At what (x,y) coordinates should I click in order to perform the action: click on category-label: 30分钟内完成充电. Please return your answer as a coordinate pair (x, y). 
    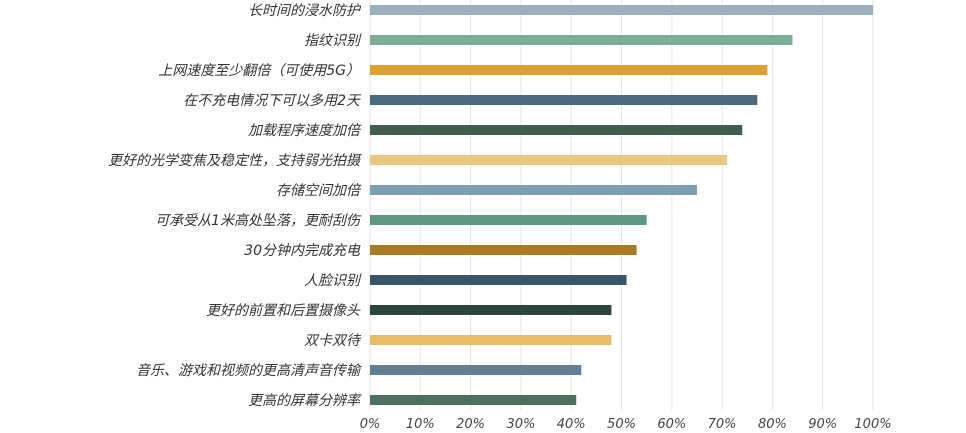
    Looking at the image, I should click on (302, 251).